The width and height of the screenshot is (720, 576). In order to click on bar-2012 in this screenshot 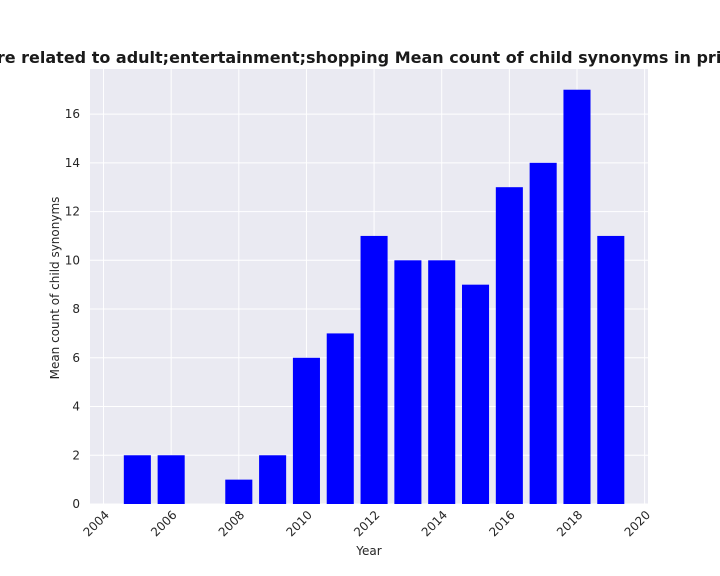, I will do `click(374, 369)`.